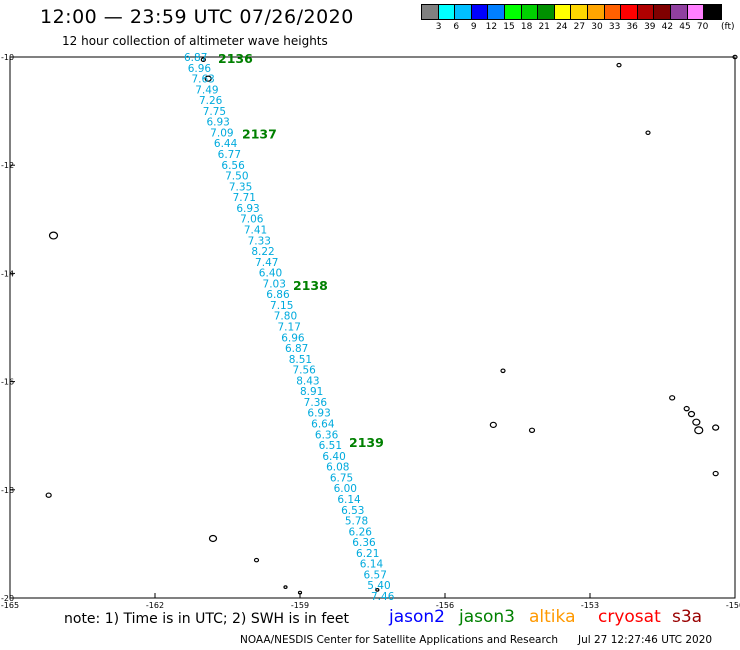 The image size is (740, 650). What do you see at coordinates (579, 27) in the screenshot?
I see `color-legend-label: 27` at bounding box center [579, 27].